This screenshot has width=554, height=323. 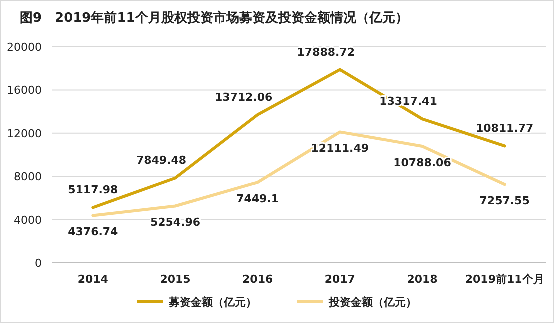 I want to click on y-tick-label: 0, so click(x=38, y=263).